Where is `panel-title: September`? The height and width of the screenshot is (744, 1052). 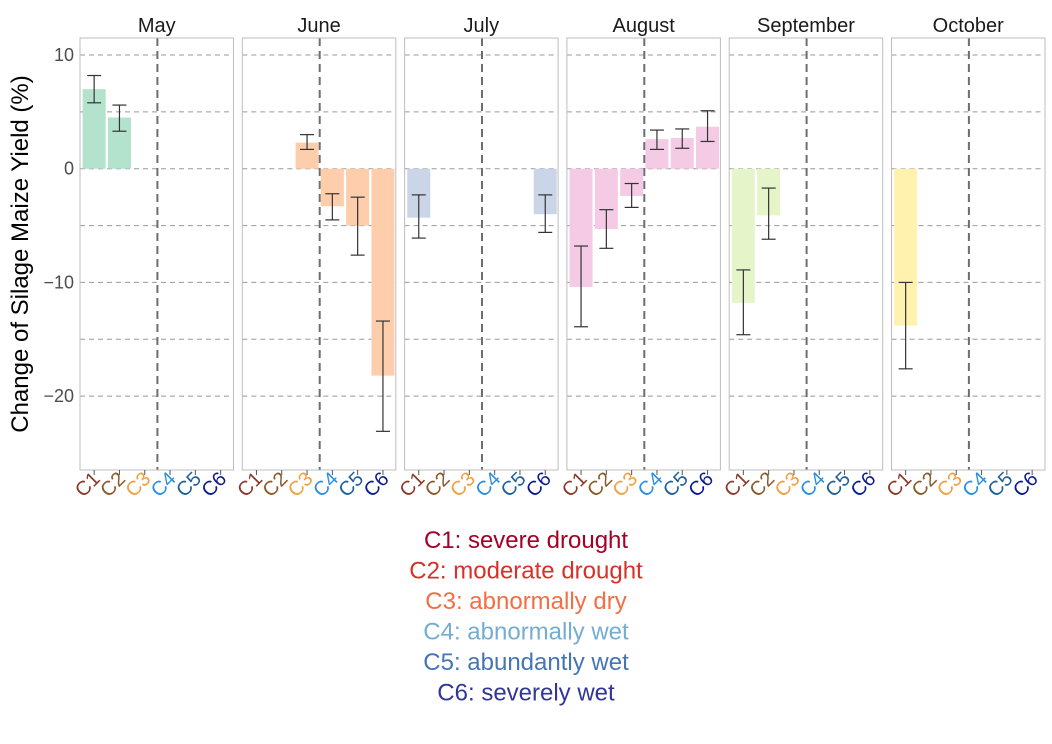 panel-title: September is located at coordinates (806, 26).